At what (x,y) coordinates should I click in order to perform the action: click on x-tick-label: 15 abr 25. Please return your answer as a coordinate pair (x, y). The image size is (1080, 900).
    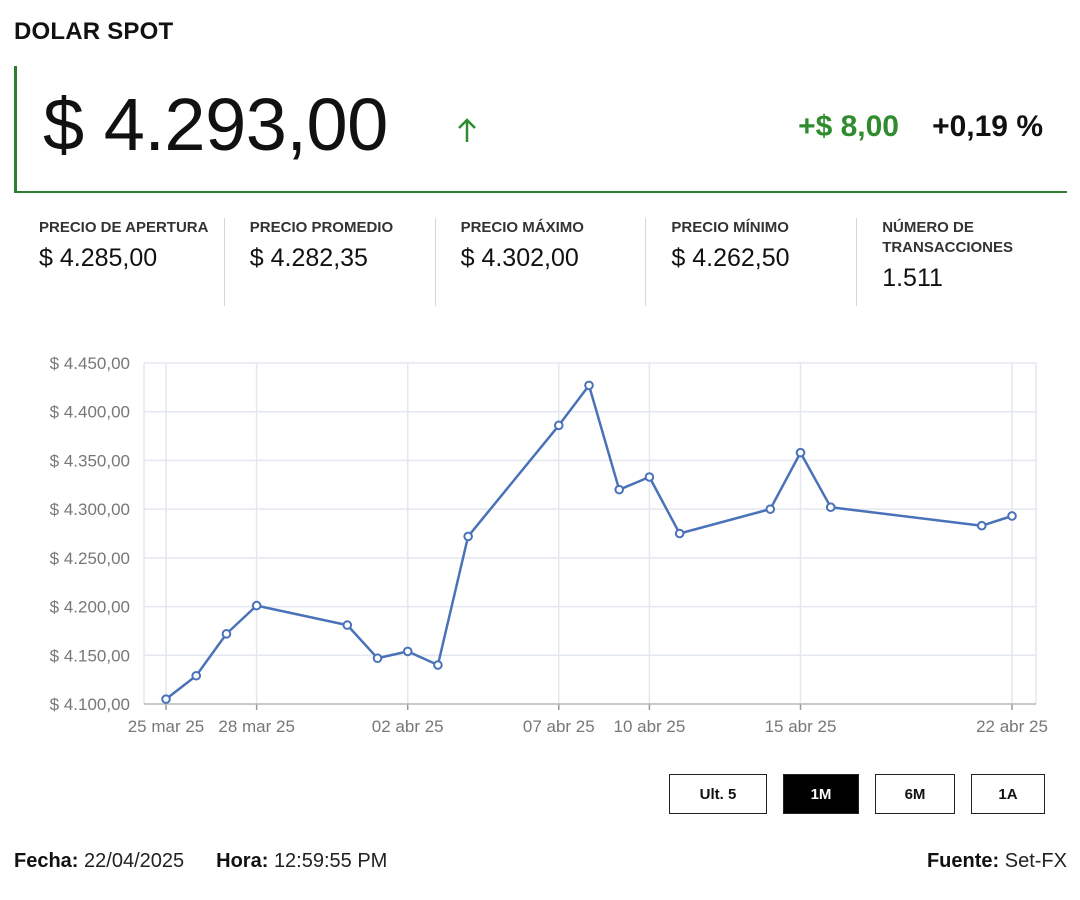
    Looking at the image, I should click on (801, 726).